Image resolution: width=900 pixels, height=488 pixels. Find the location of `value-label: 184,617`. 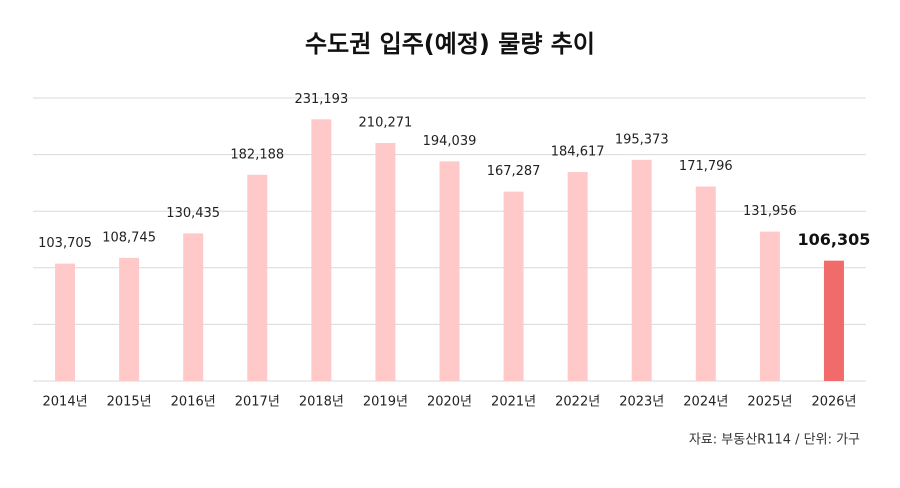

value-label: 184,617 is located at coordinates (578, 152).